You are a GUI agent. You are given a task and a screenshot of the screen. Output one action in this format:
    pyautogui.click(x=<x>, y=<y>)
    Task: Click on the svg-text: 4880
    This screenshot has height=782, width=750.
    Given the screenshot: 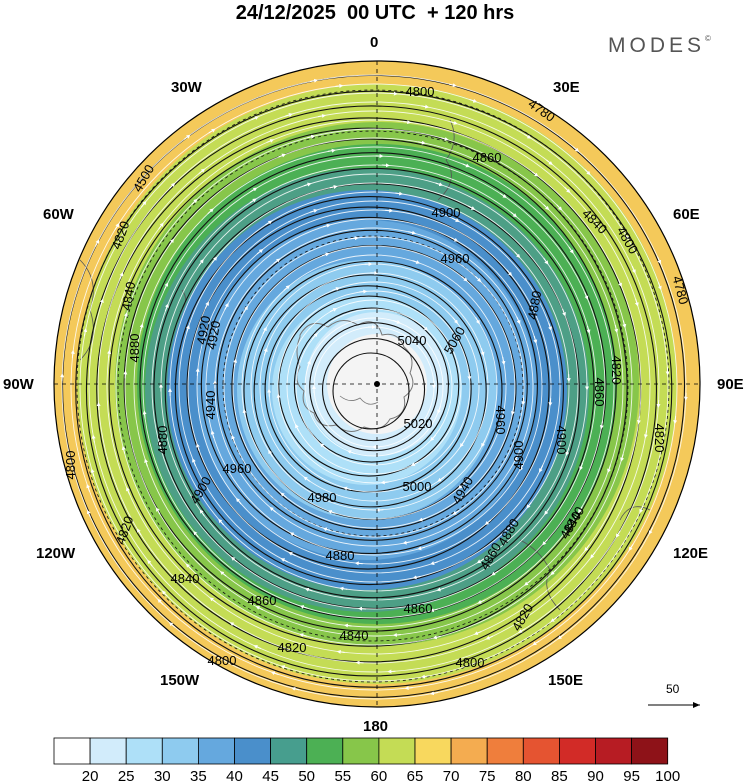 What is the action you would take?
    pyautogui.click(x=134, y=348)
    